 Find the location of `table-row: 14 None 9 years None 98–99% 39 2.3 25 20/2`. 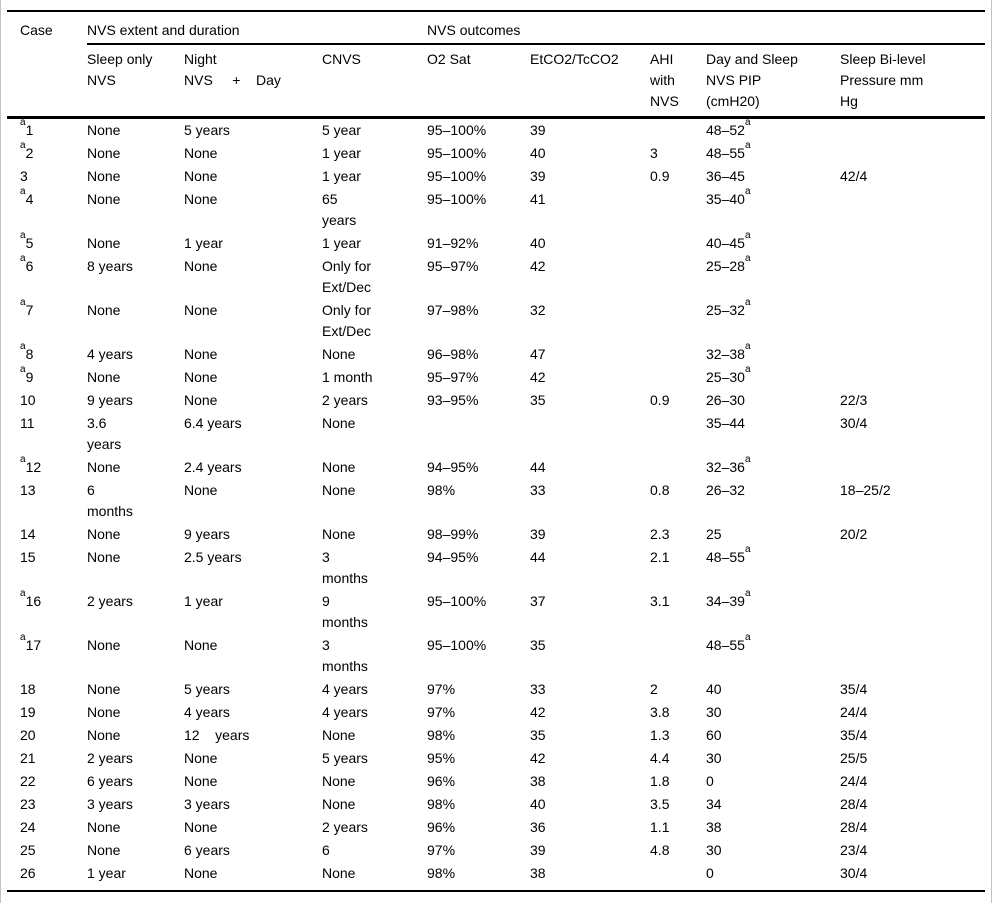

table-row: 14 None 9 years None 98–99% 39 2.3 25 20/2 is located at coordinates (496, 534).